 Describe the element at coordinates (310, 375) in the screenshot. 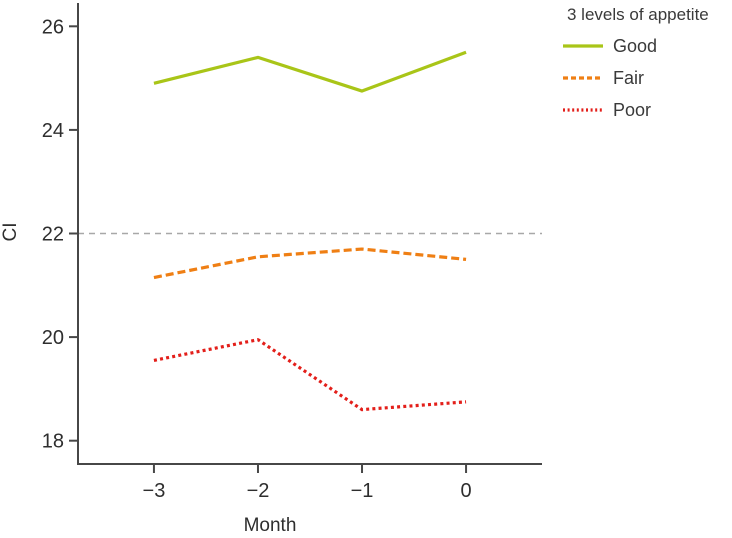

I see `series-line-poor` at that location.